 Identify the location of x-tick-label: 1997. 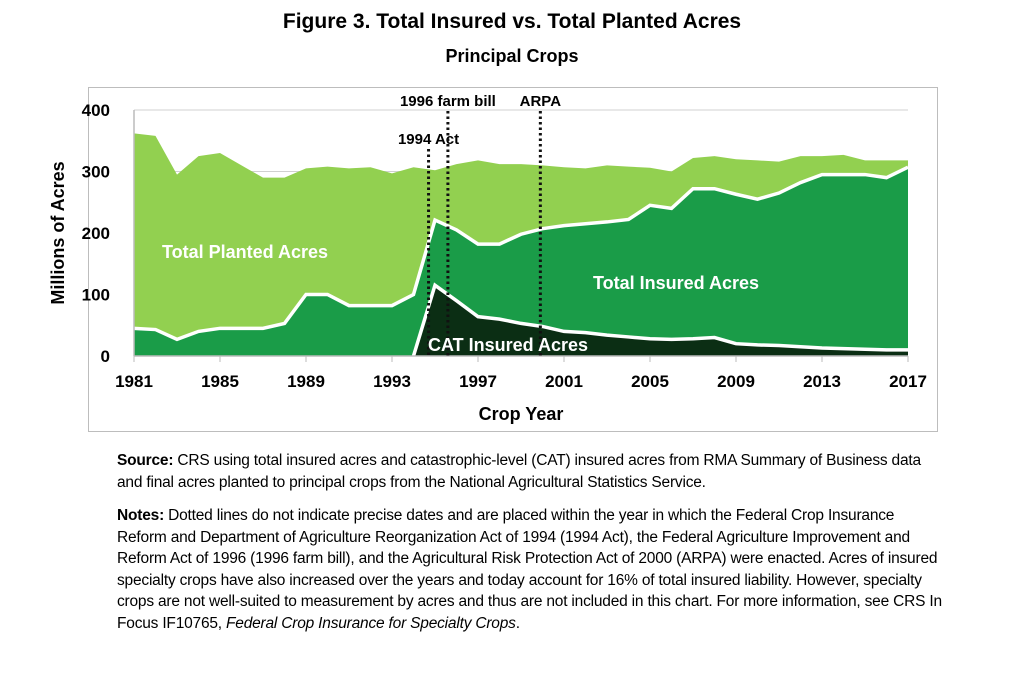
(478, 381).